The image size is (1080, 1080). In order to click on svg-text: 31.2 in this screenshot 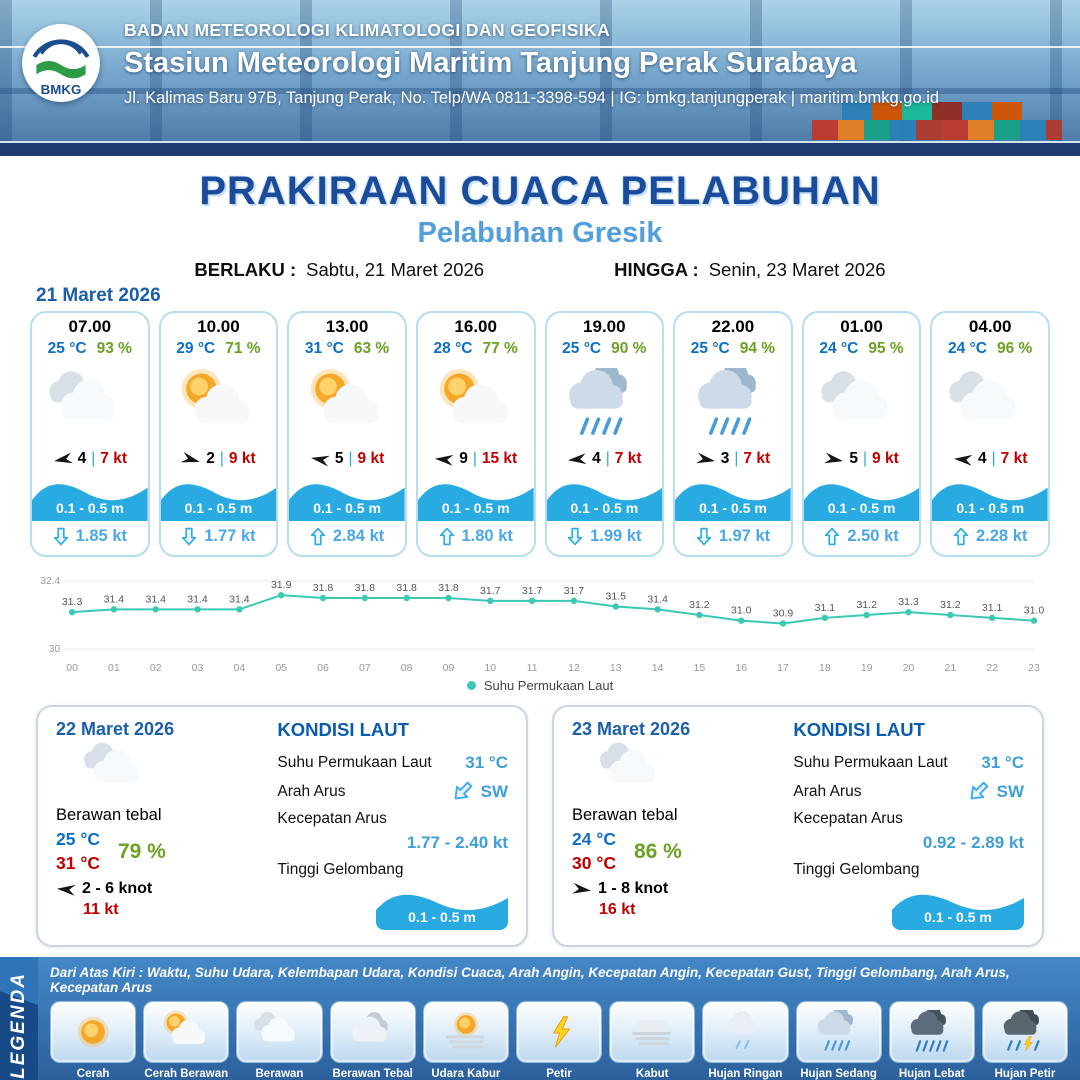, I will do `click(950, 605)`.